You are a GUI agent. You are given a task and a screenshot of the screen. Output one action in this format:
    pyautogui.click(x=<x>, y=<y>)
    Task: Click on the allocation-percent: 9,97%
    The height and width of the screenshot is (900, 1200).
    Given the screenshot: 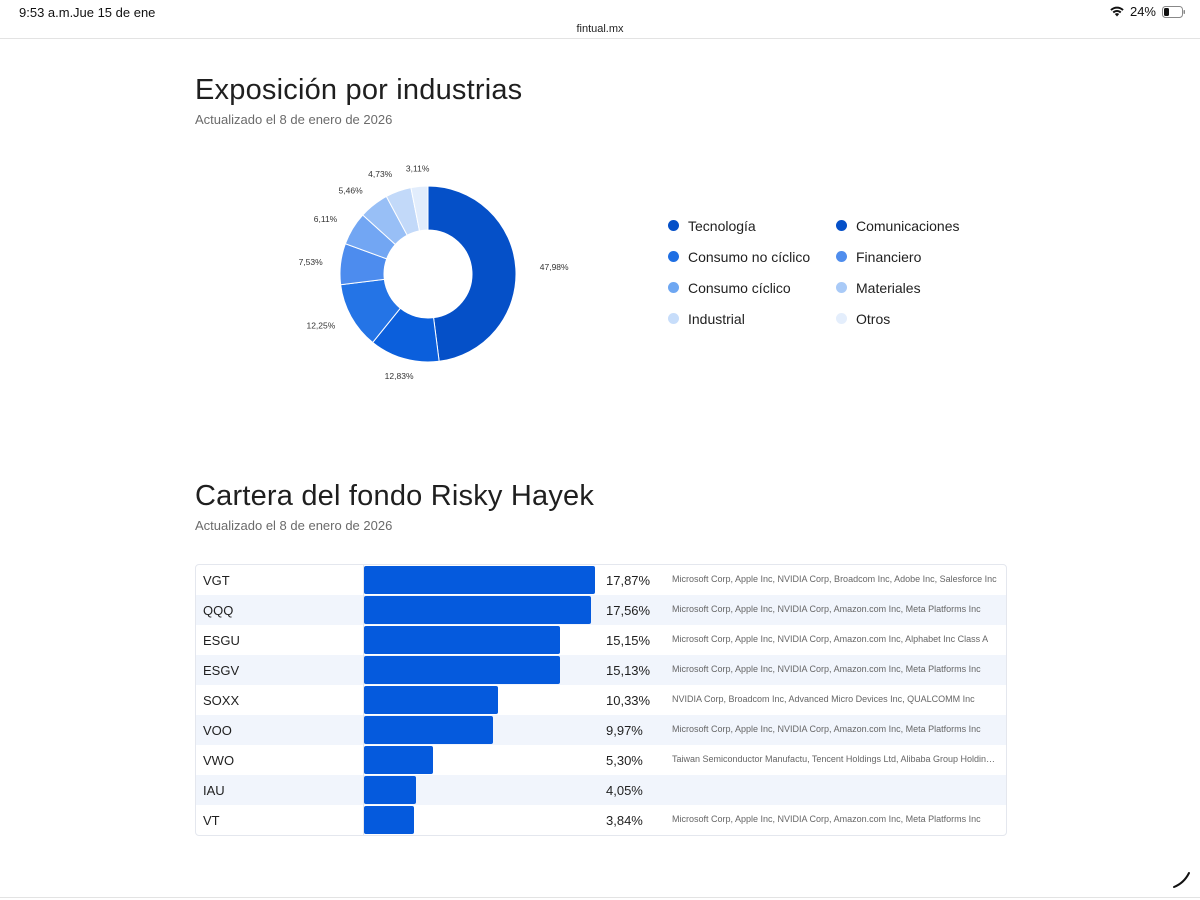 What is the action you would take?
    pyautogui.click(x=624, y=730)
    